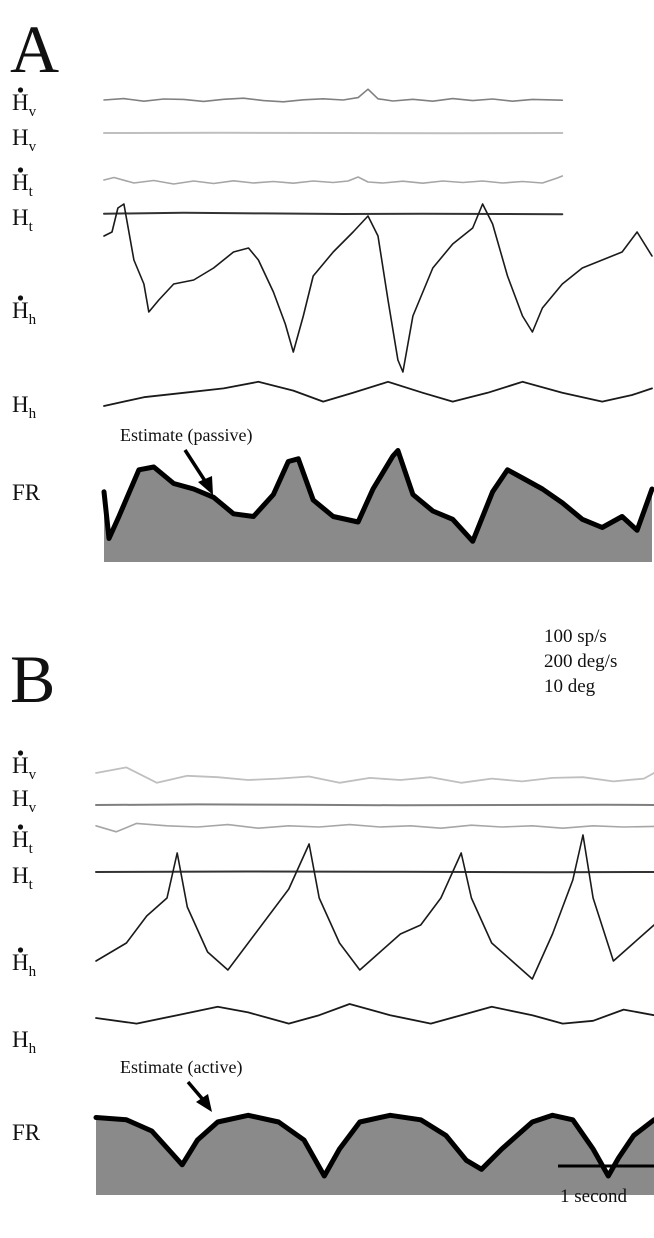 The height and width of the screenshot is (1238, 654). Describe the element at coordinates (374, 827) in the screenshot. I see `trace-b-ht-dot` at that location.